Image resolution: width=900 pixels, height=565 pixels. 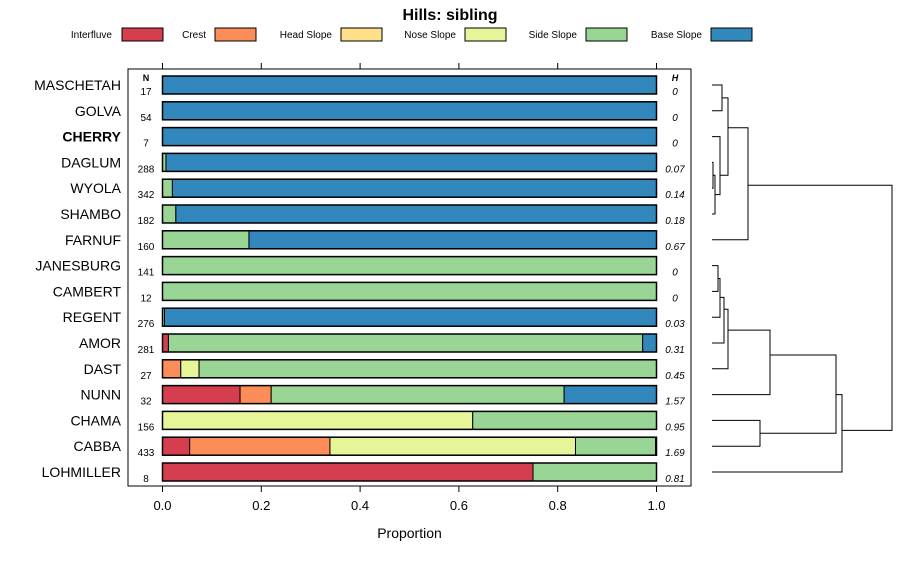 I want to click on legend-label-base-slope: Base Slope, so click(x=677, y=35).